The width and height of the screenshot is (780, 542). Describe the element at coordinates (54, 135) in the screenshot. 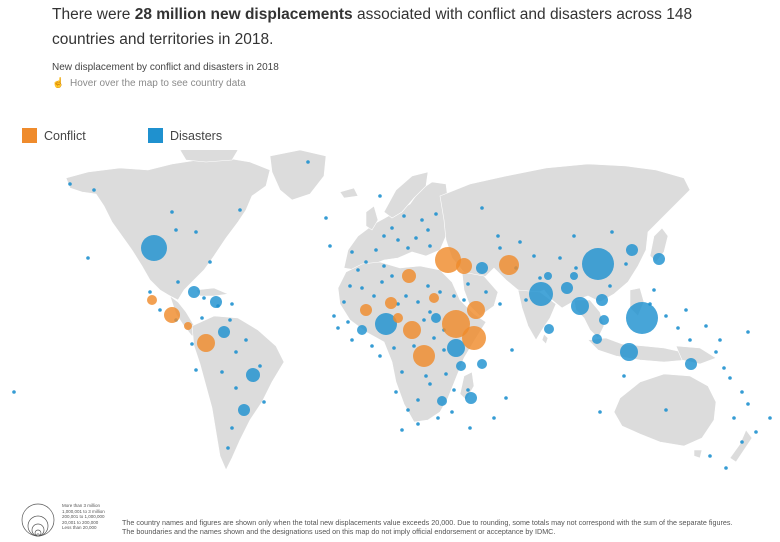

I see `legend-item-conflict: Conflict` at that location.